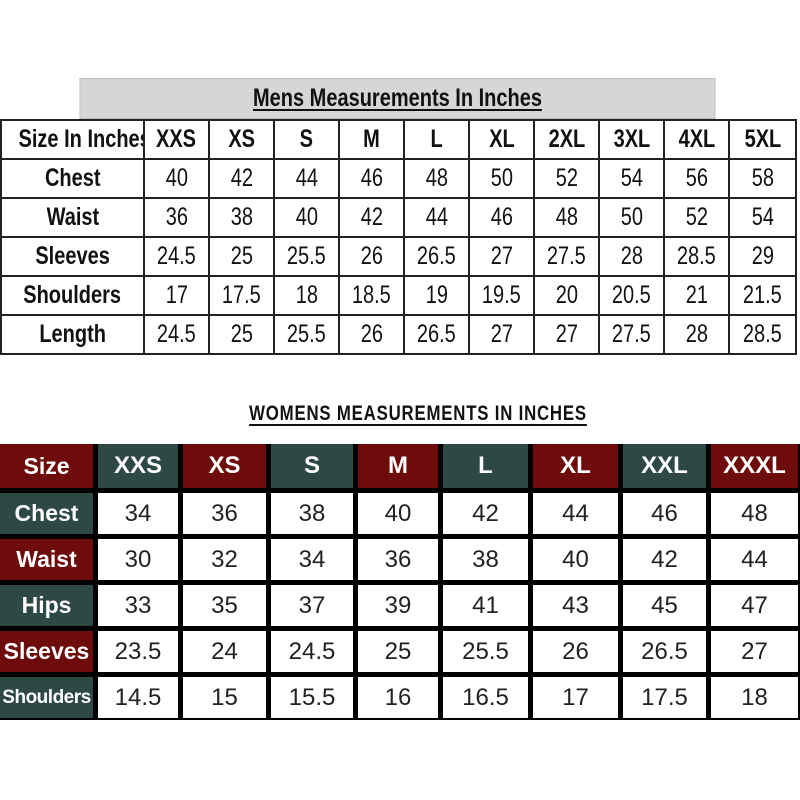 The image size is (800, 800). I want to click on measurement-cell: 16.5, so click(485, 697).